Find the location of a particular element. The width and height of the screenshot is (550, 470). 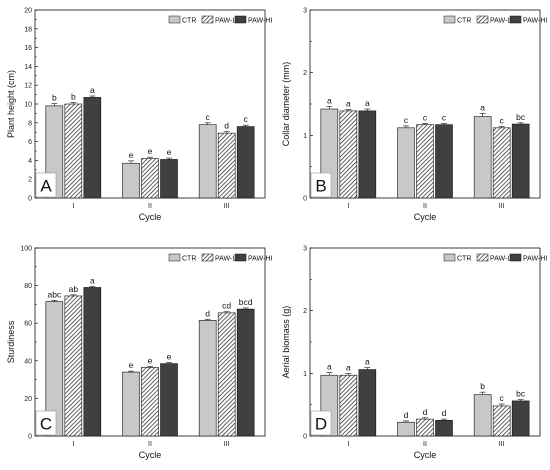

y-tick-label: 6 is located at coordinates (30, 142).